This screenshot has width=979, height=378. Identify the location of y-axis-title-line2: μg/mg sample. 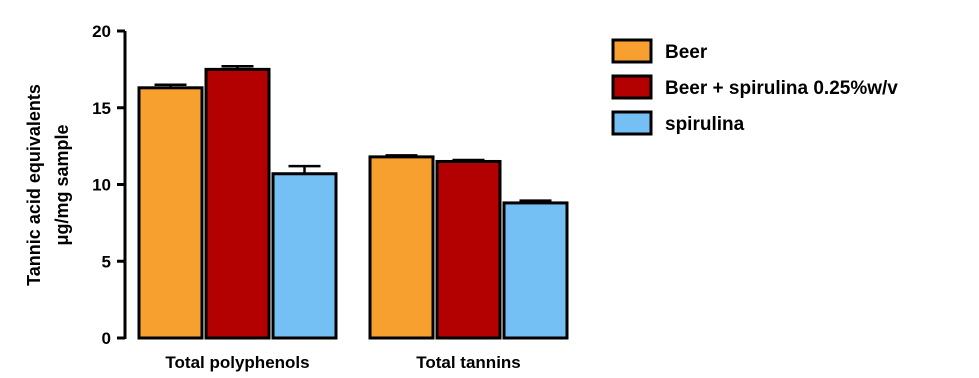
(62, 184).